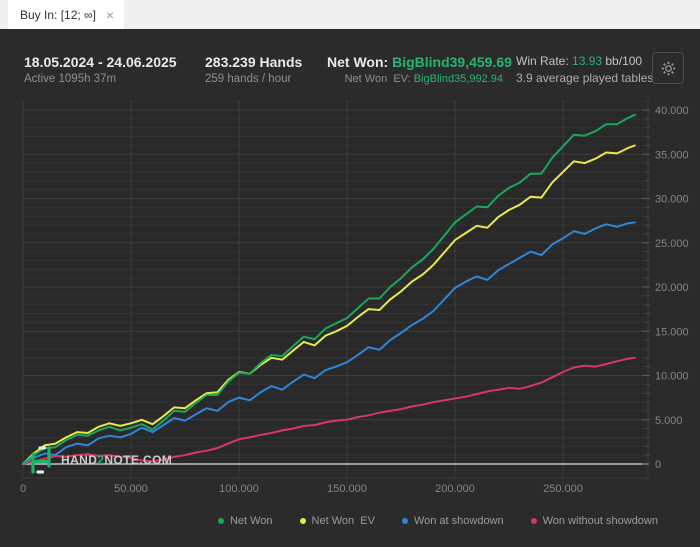 The height and width of the screenshot is (547, 700). I want to click on y-tick-label: 0, so click(658, 465).